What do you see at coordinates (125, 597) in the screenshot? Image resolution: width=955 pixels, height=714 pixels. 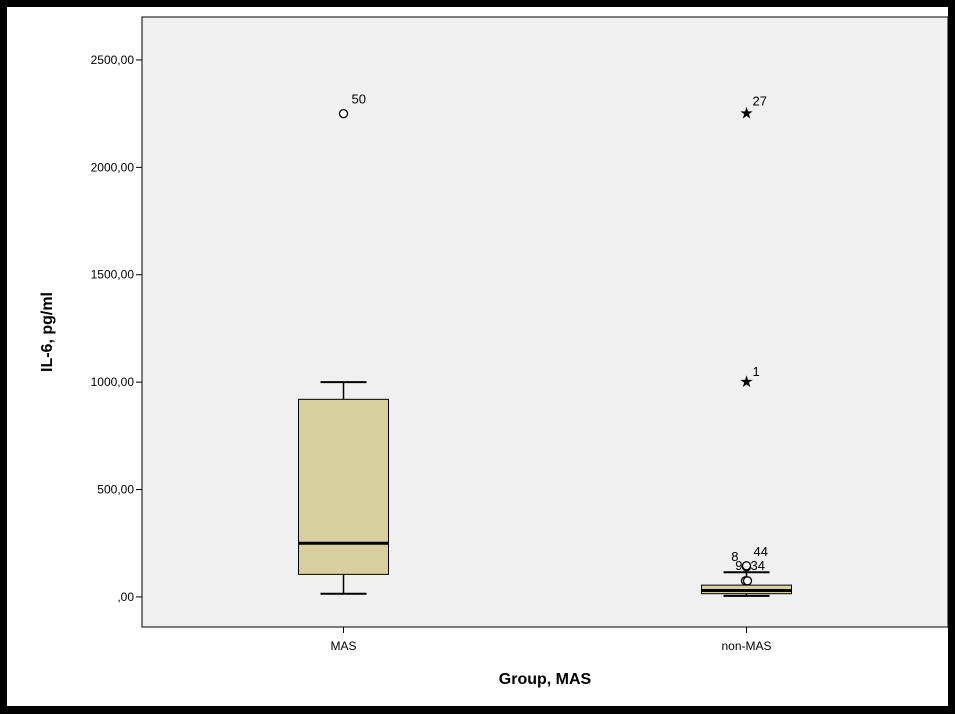 I see `y-tick-label: ,00` at bounding box center [125, 597].